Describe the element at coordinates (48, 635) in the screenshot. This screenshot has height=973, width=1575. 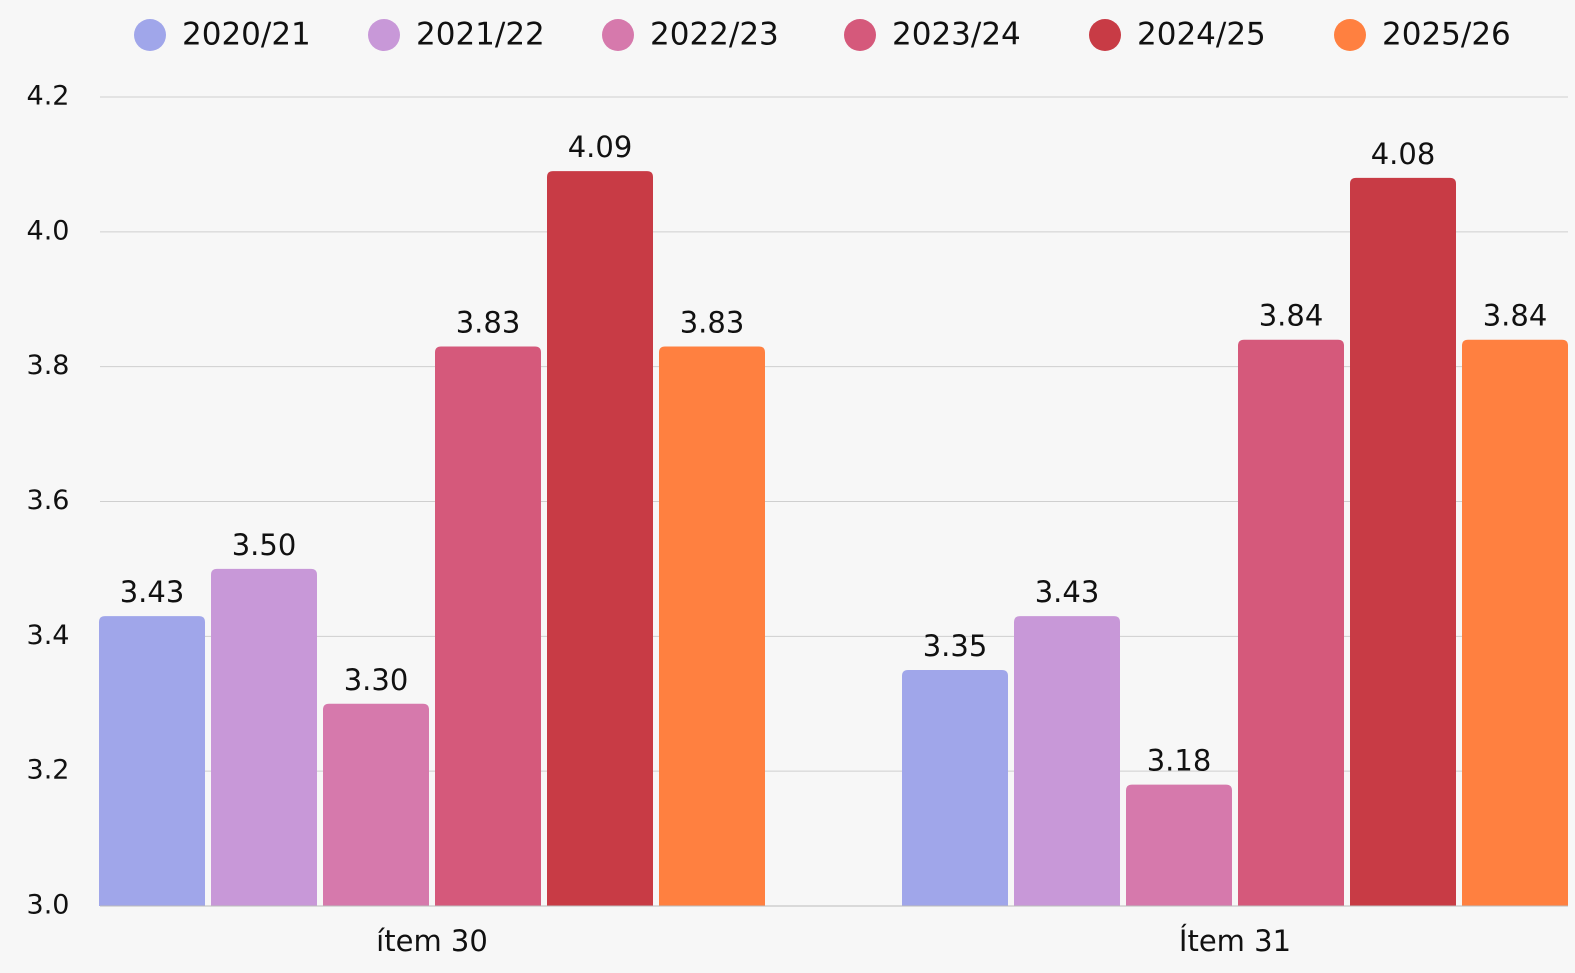
I see `y-tick-label: 3.4` at that location.